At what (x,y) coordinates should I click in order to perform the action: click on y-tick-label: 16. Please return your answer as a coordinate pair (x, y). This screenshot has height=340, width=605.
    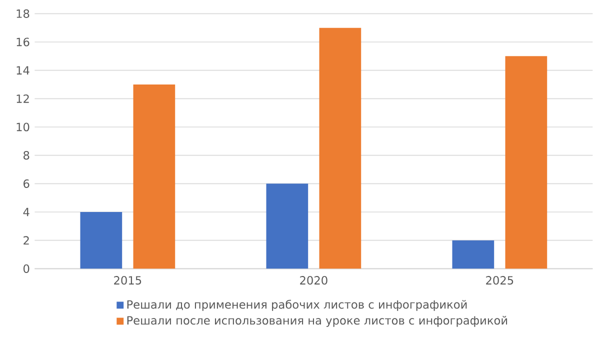
    Looking at the image, I should click on (23, 42).